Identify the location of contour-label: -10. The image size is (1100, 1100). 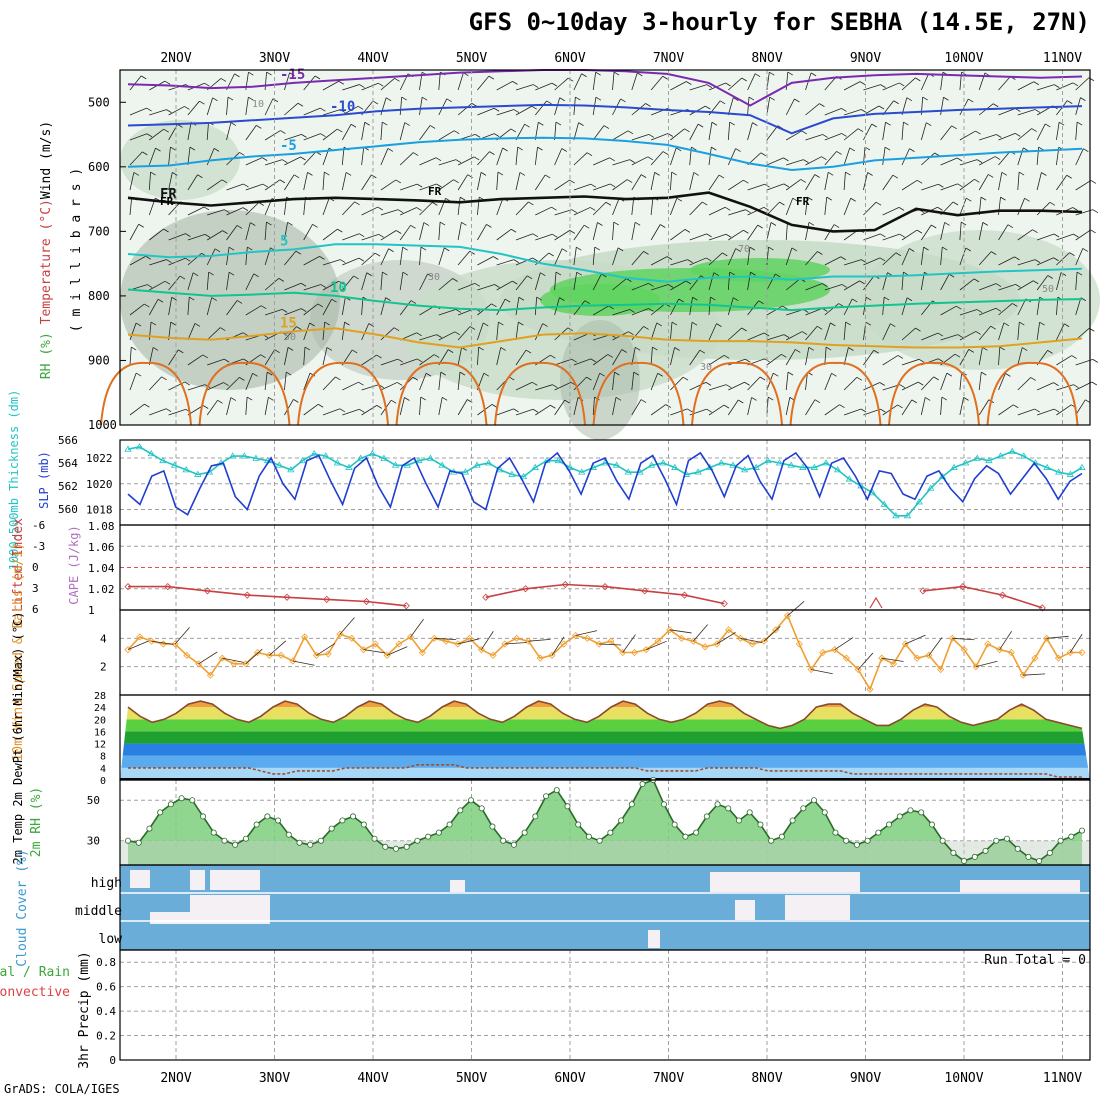
(342, 107).